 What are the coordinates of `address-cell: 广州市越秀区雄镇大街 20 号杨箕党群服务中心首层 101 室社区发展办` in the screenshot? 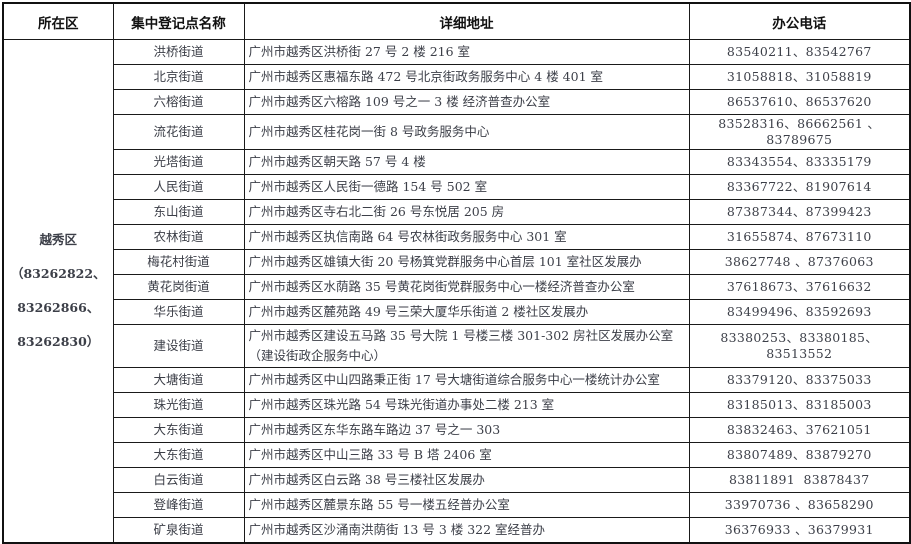 It's located at (466, 262).